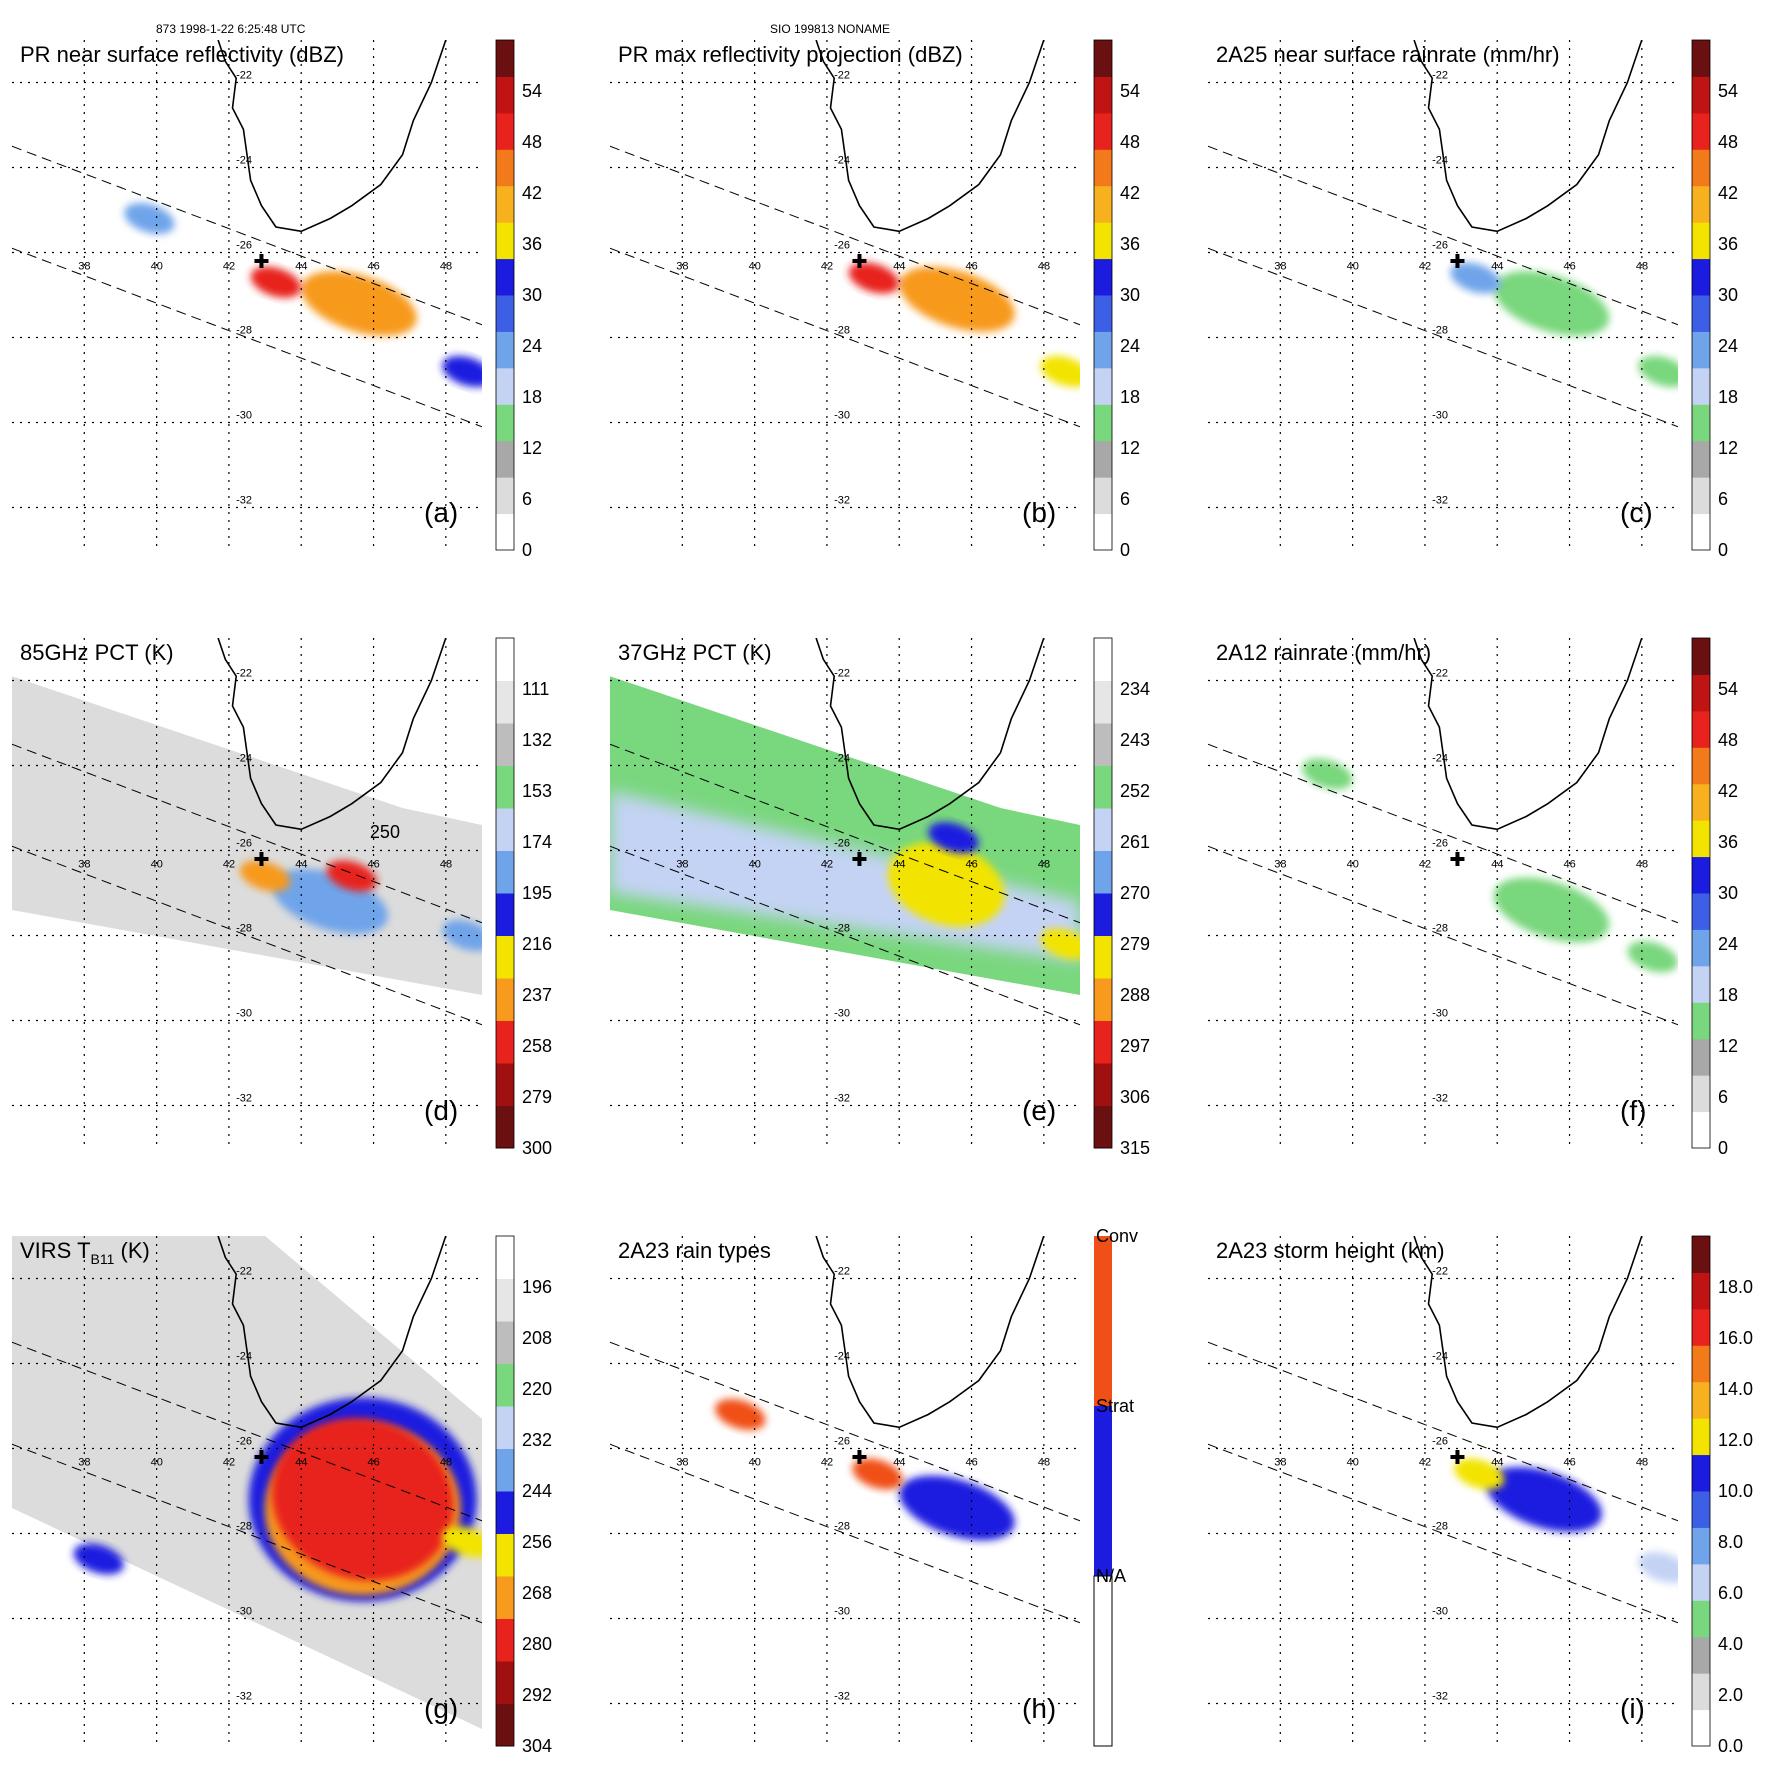 This screenshot has width=1771, height=1771. What do you see at coordinates (537, 995) in the screenshot?
I see `colorbar-tick: 237` at bounding box center [537, 995].